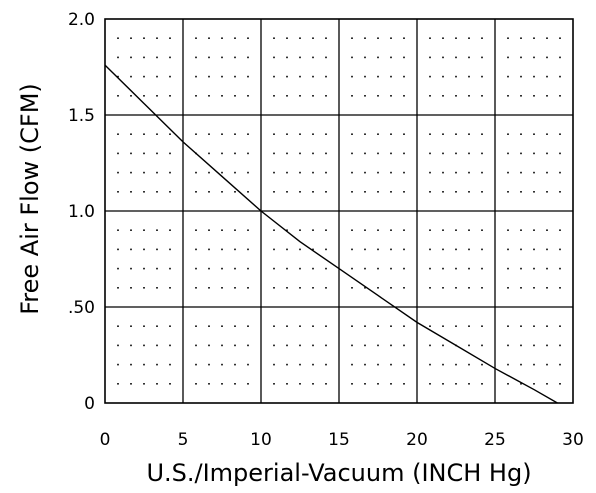 Image resolution: width=596 pixels, height=493 pixels. Describe the element at coordinates (495, 440) in the screenshot. I see `x-tick-label: 25` at that location.